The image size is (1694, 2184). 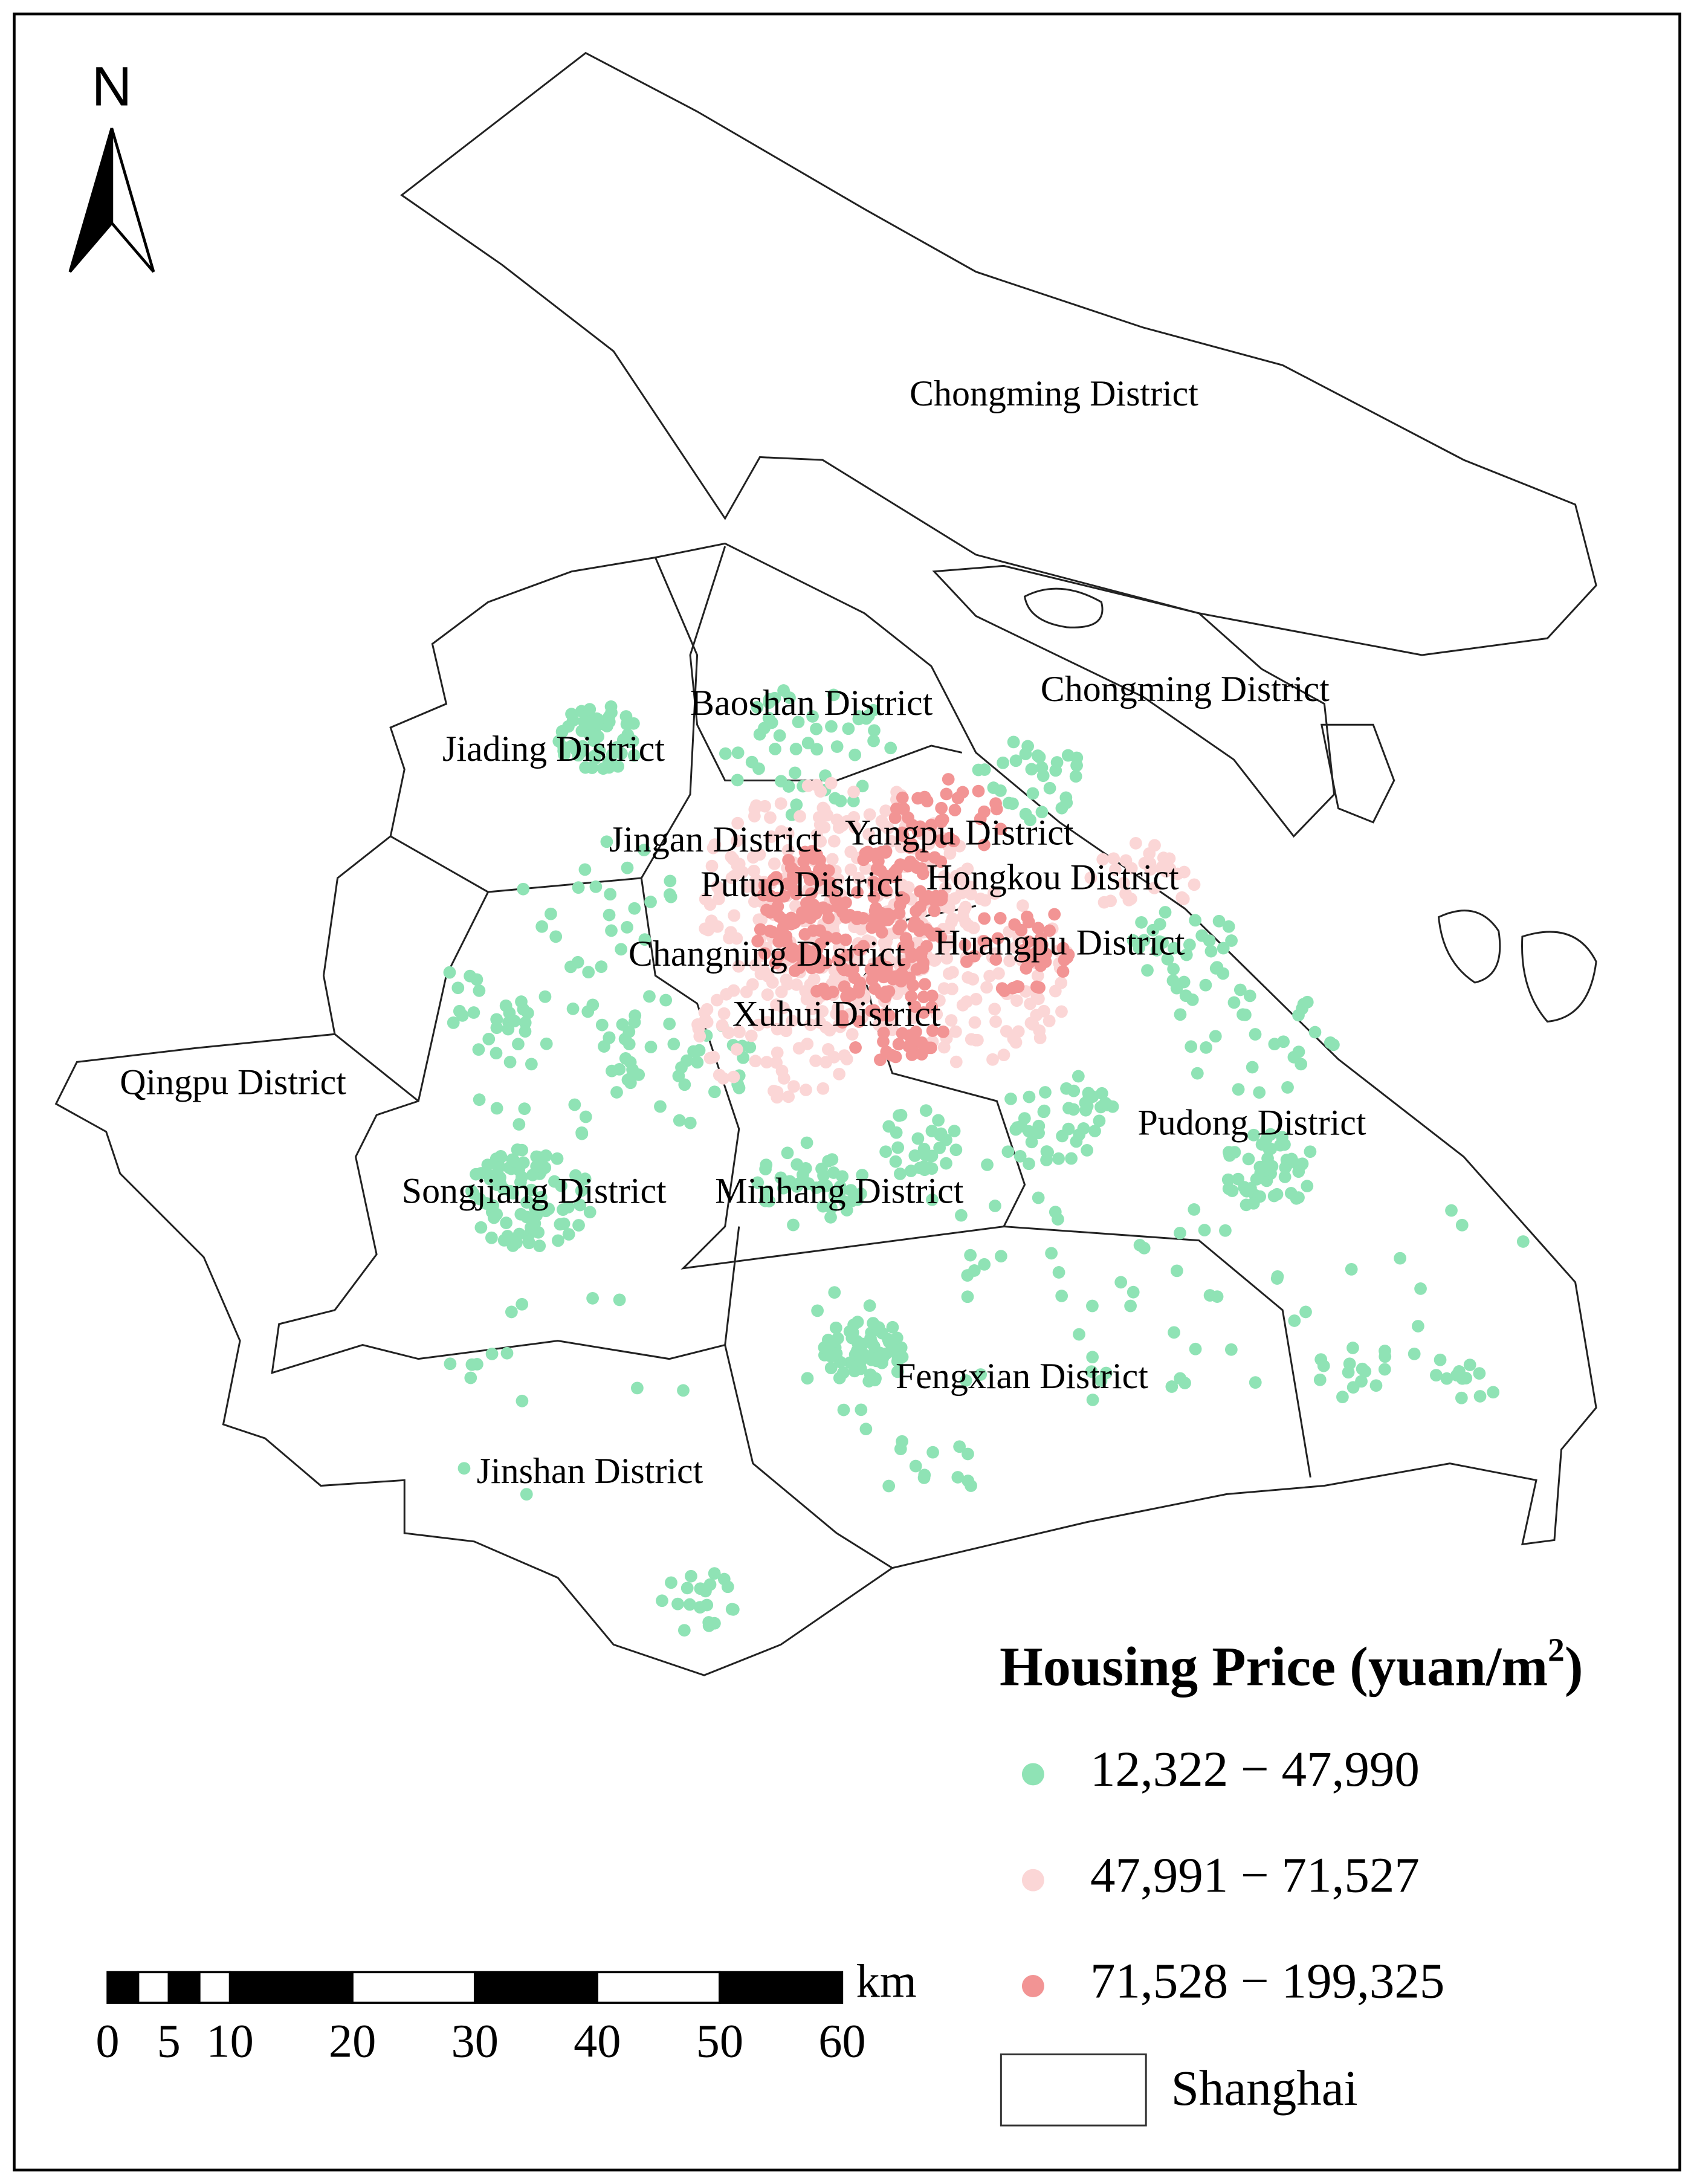 I want to click on district-label: Chongming District, so click(x=1185, y=689).